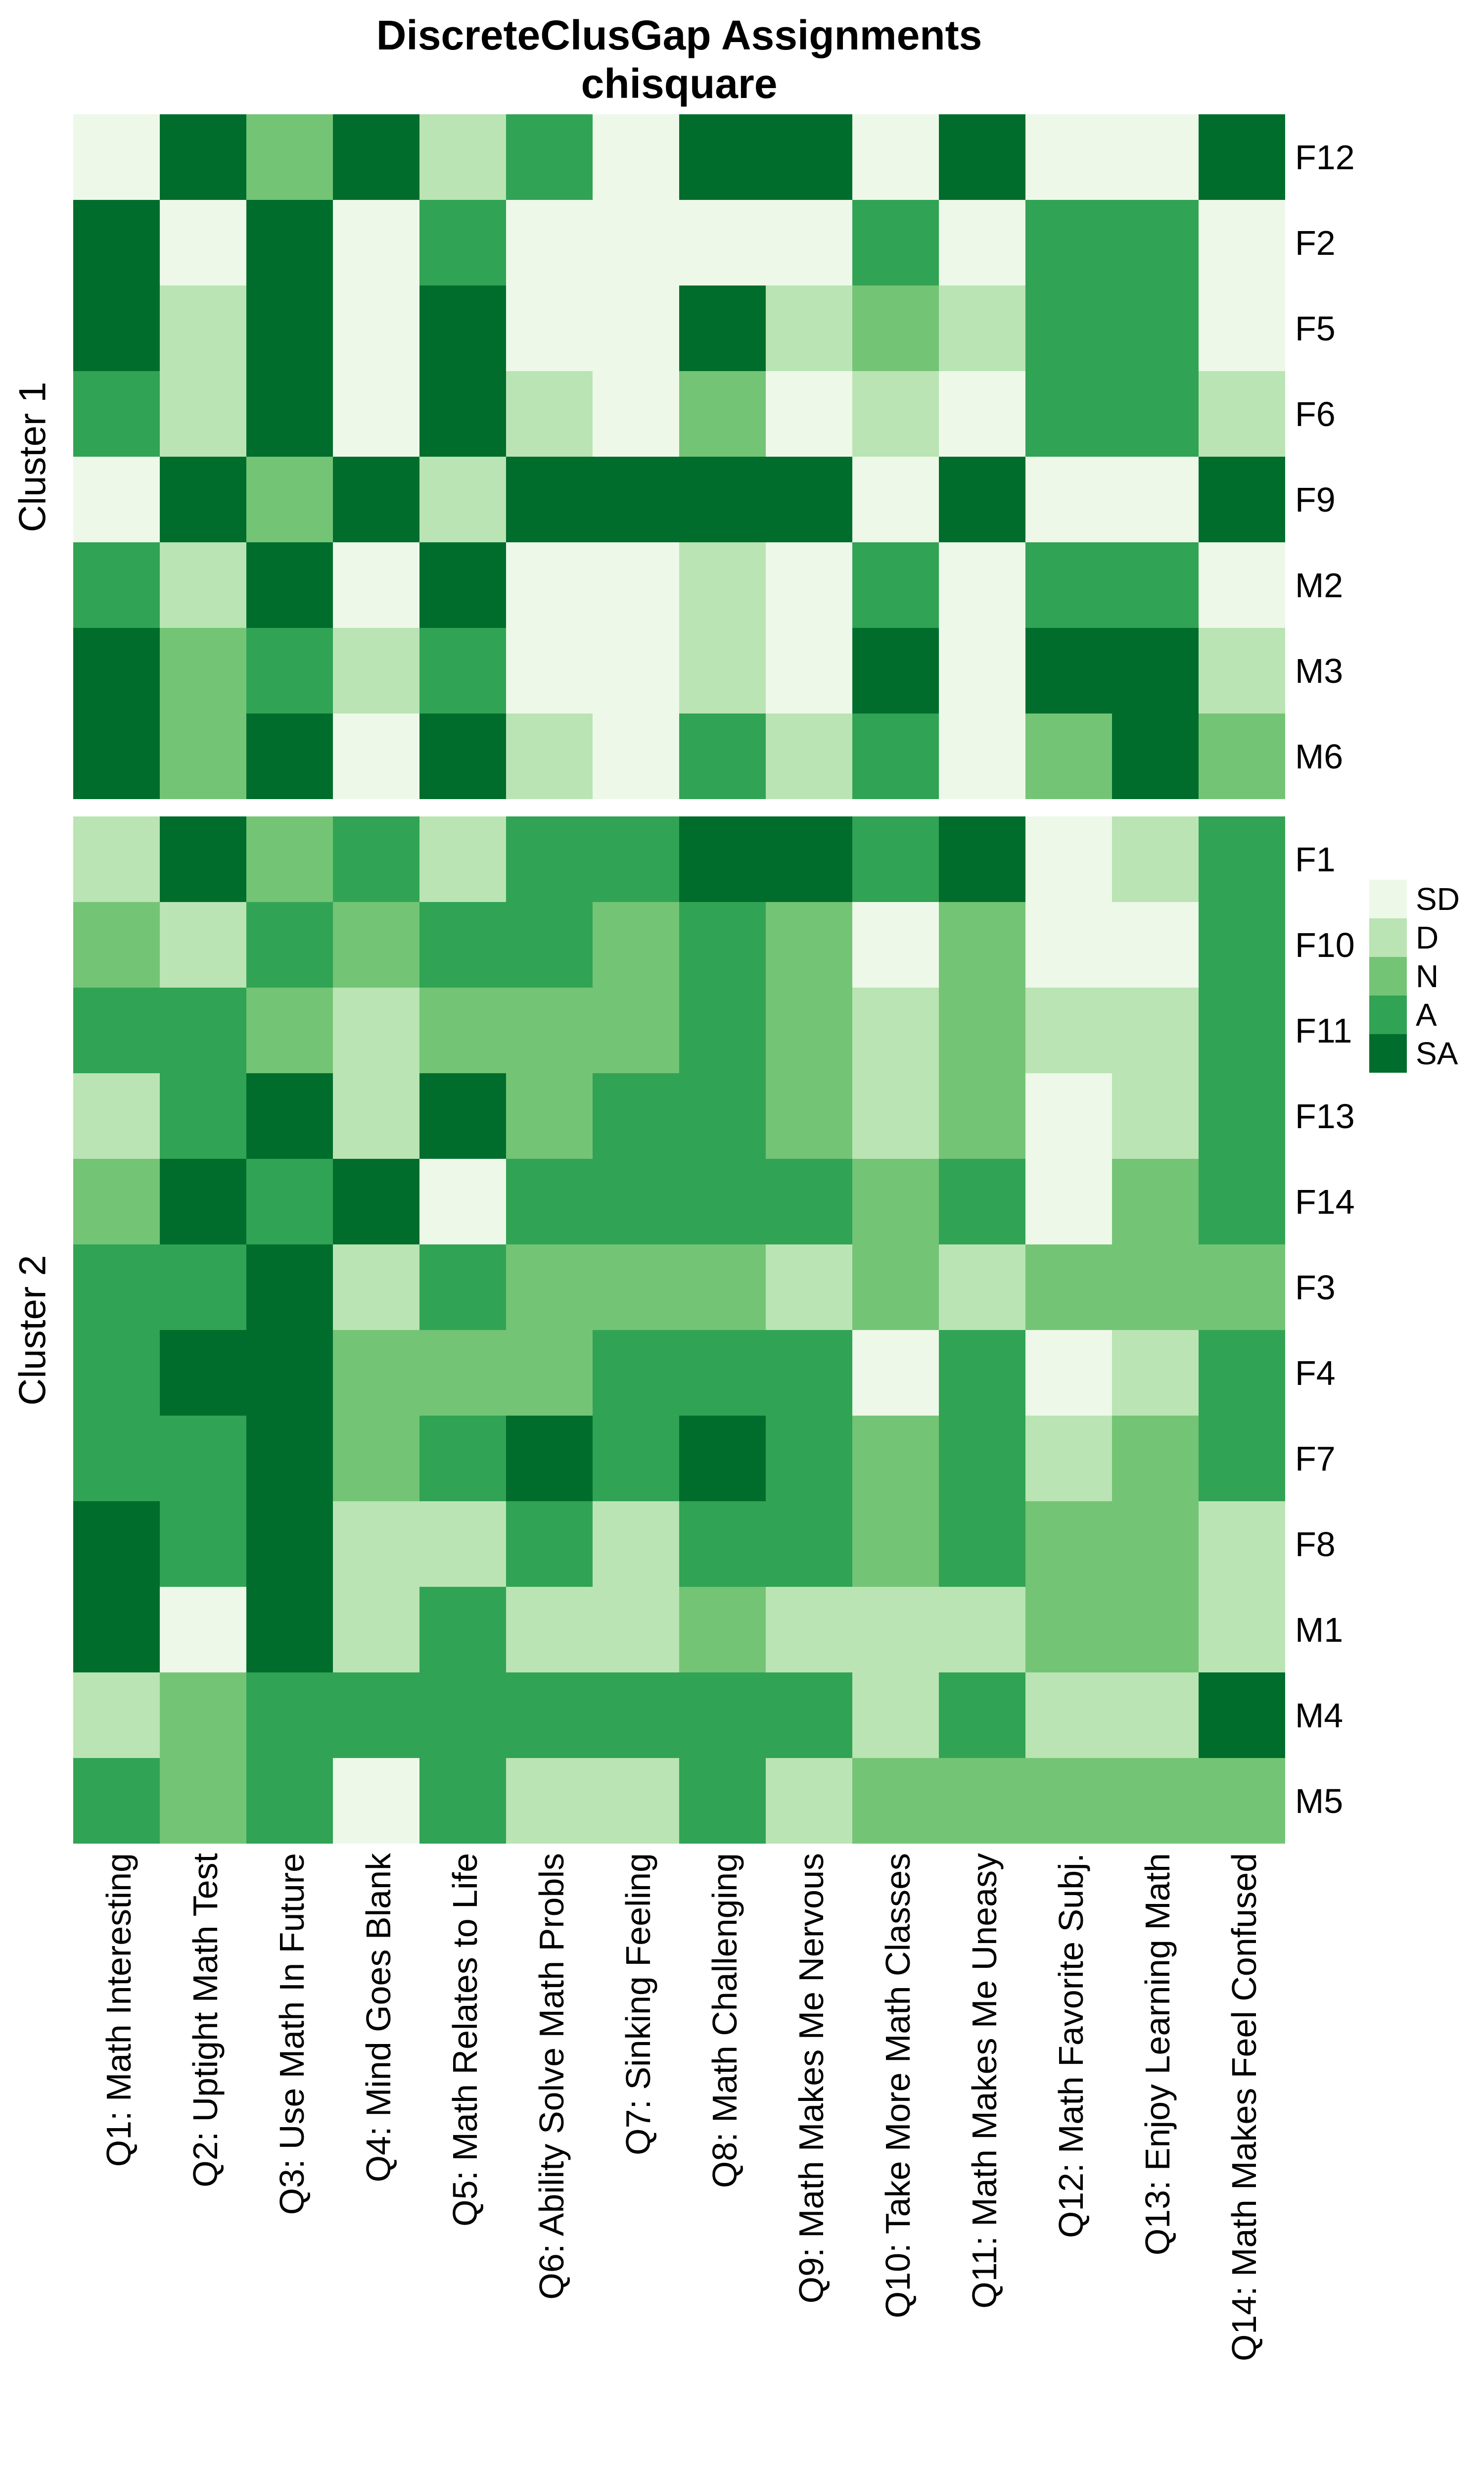 This screenshot has height=2474, width=1484. I want to click on row-label: F3, so click(1315, 1288).